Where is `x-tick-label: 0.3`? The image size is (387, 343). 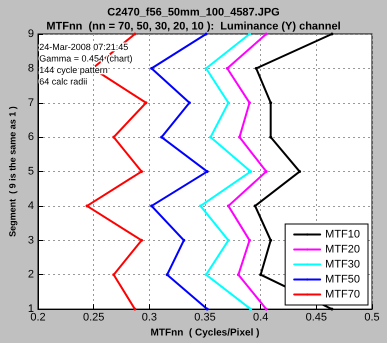 x-tick-label: 0.3 is located at coordinates (149, 318).